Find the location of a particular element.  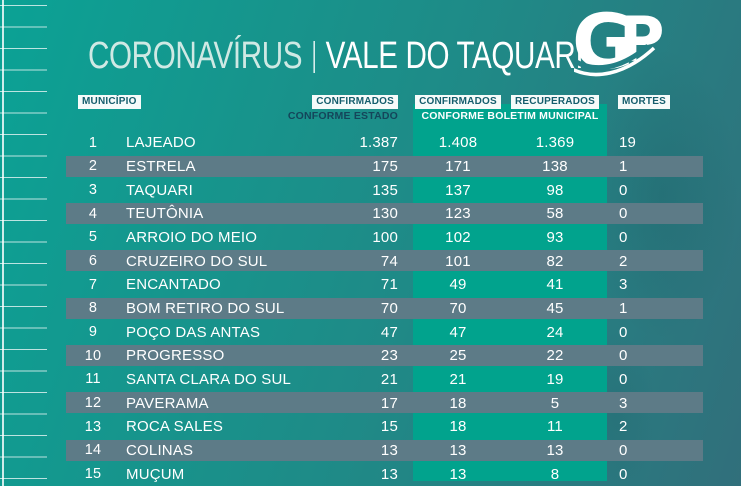

row-recovered: 24 is located at coordinates (555, 332).